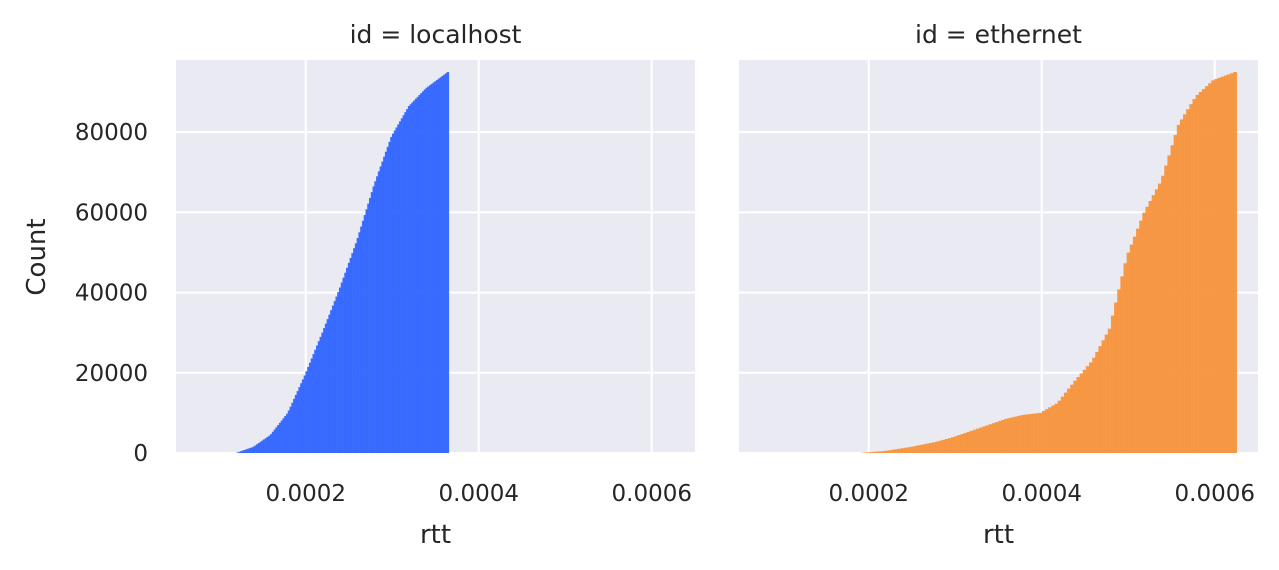 The image size is (1279, 570). Describe the element at coordinates (435, 535) in the screenshot. I see `x-axis-label-localhost: rtt` at that location.